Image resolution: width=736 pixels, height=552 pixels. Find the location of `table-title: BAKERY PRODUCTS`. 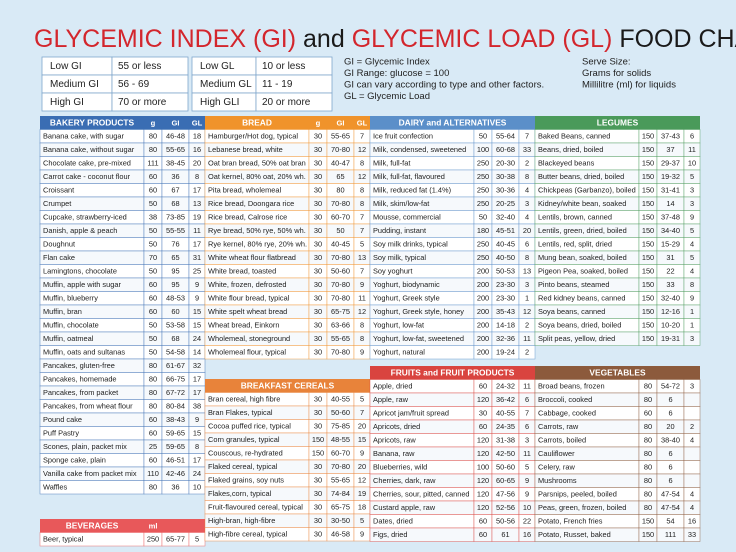

table-title: BAKERY PRODUCTS is located at coordinates (92, 122).